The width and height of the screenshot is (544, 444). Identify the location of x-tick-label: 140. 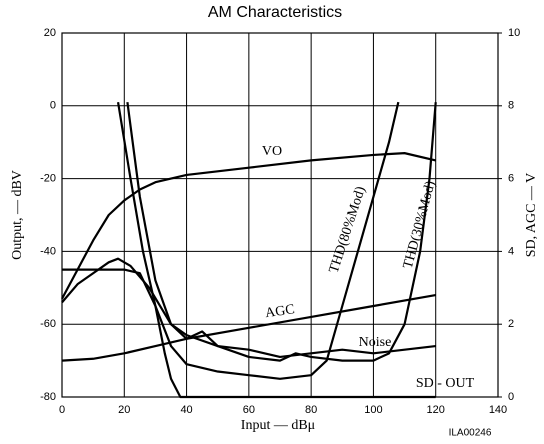
(498, 410).